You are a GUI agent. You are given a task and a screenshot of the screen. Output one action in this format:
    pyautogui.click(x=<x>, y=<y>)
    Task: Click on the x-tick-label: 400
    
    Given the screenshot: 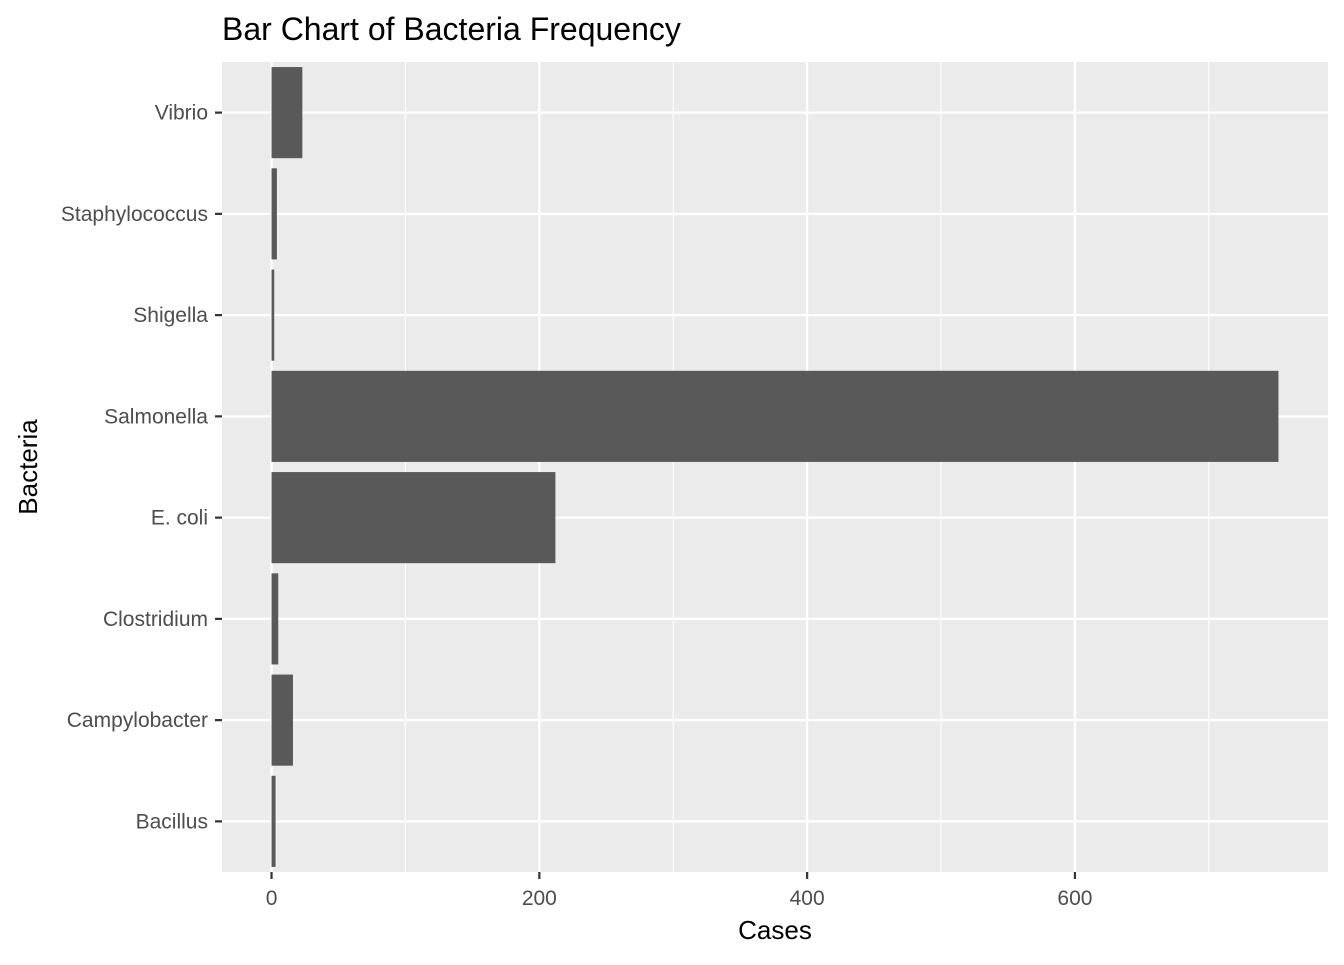 What is the action you would take?
    pyautogui.click(x=807, y=898)
    